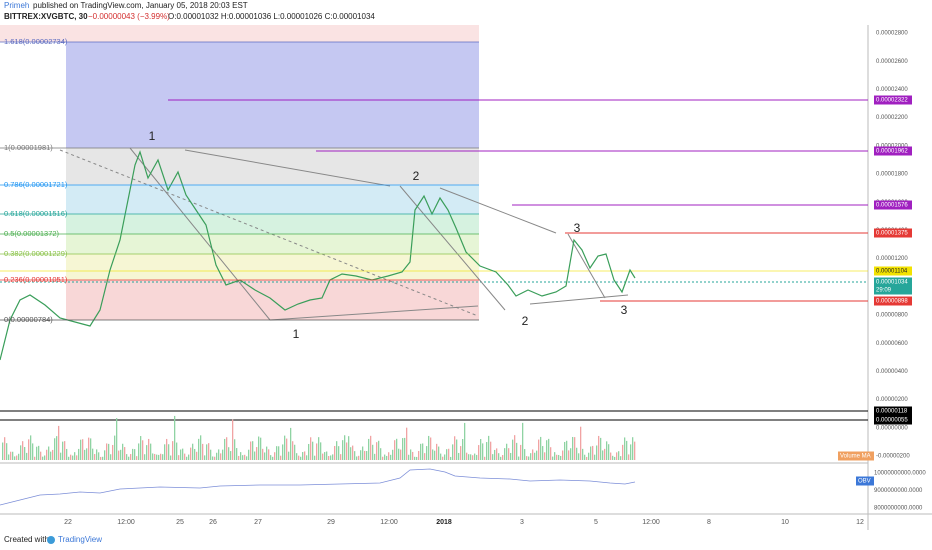 This screenshot has width=932, height=550. Describe the element at coordinates (892, 62) in the screenshot. I see `price-axis-label: 0.00002600` at that location.